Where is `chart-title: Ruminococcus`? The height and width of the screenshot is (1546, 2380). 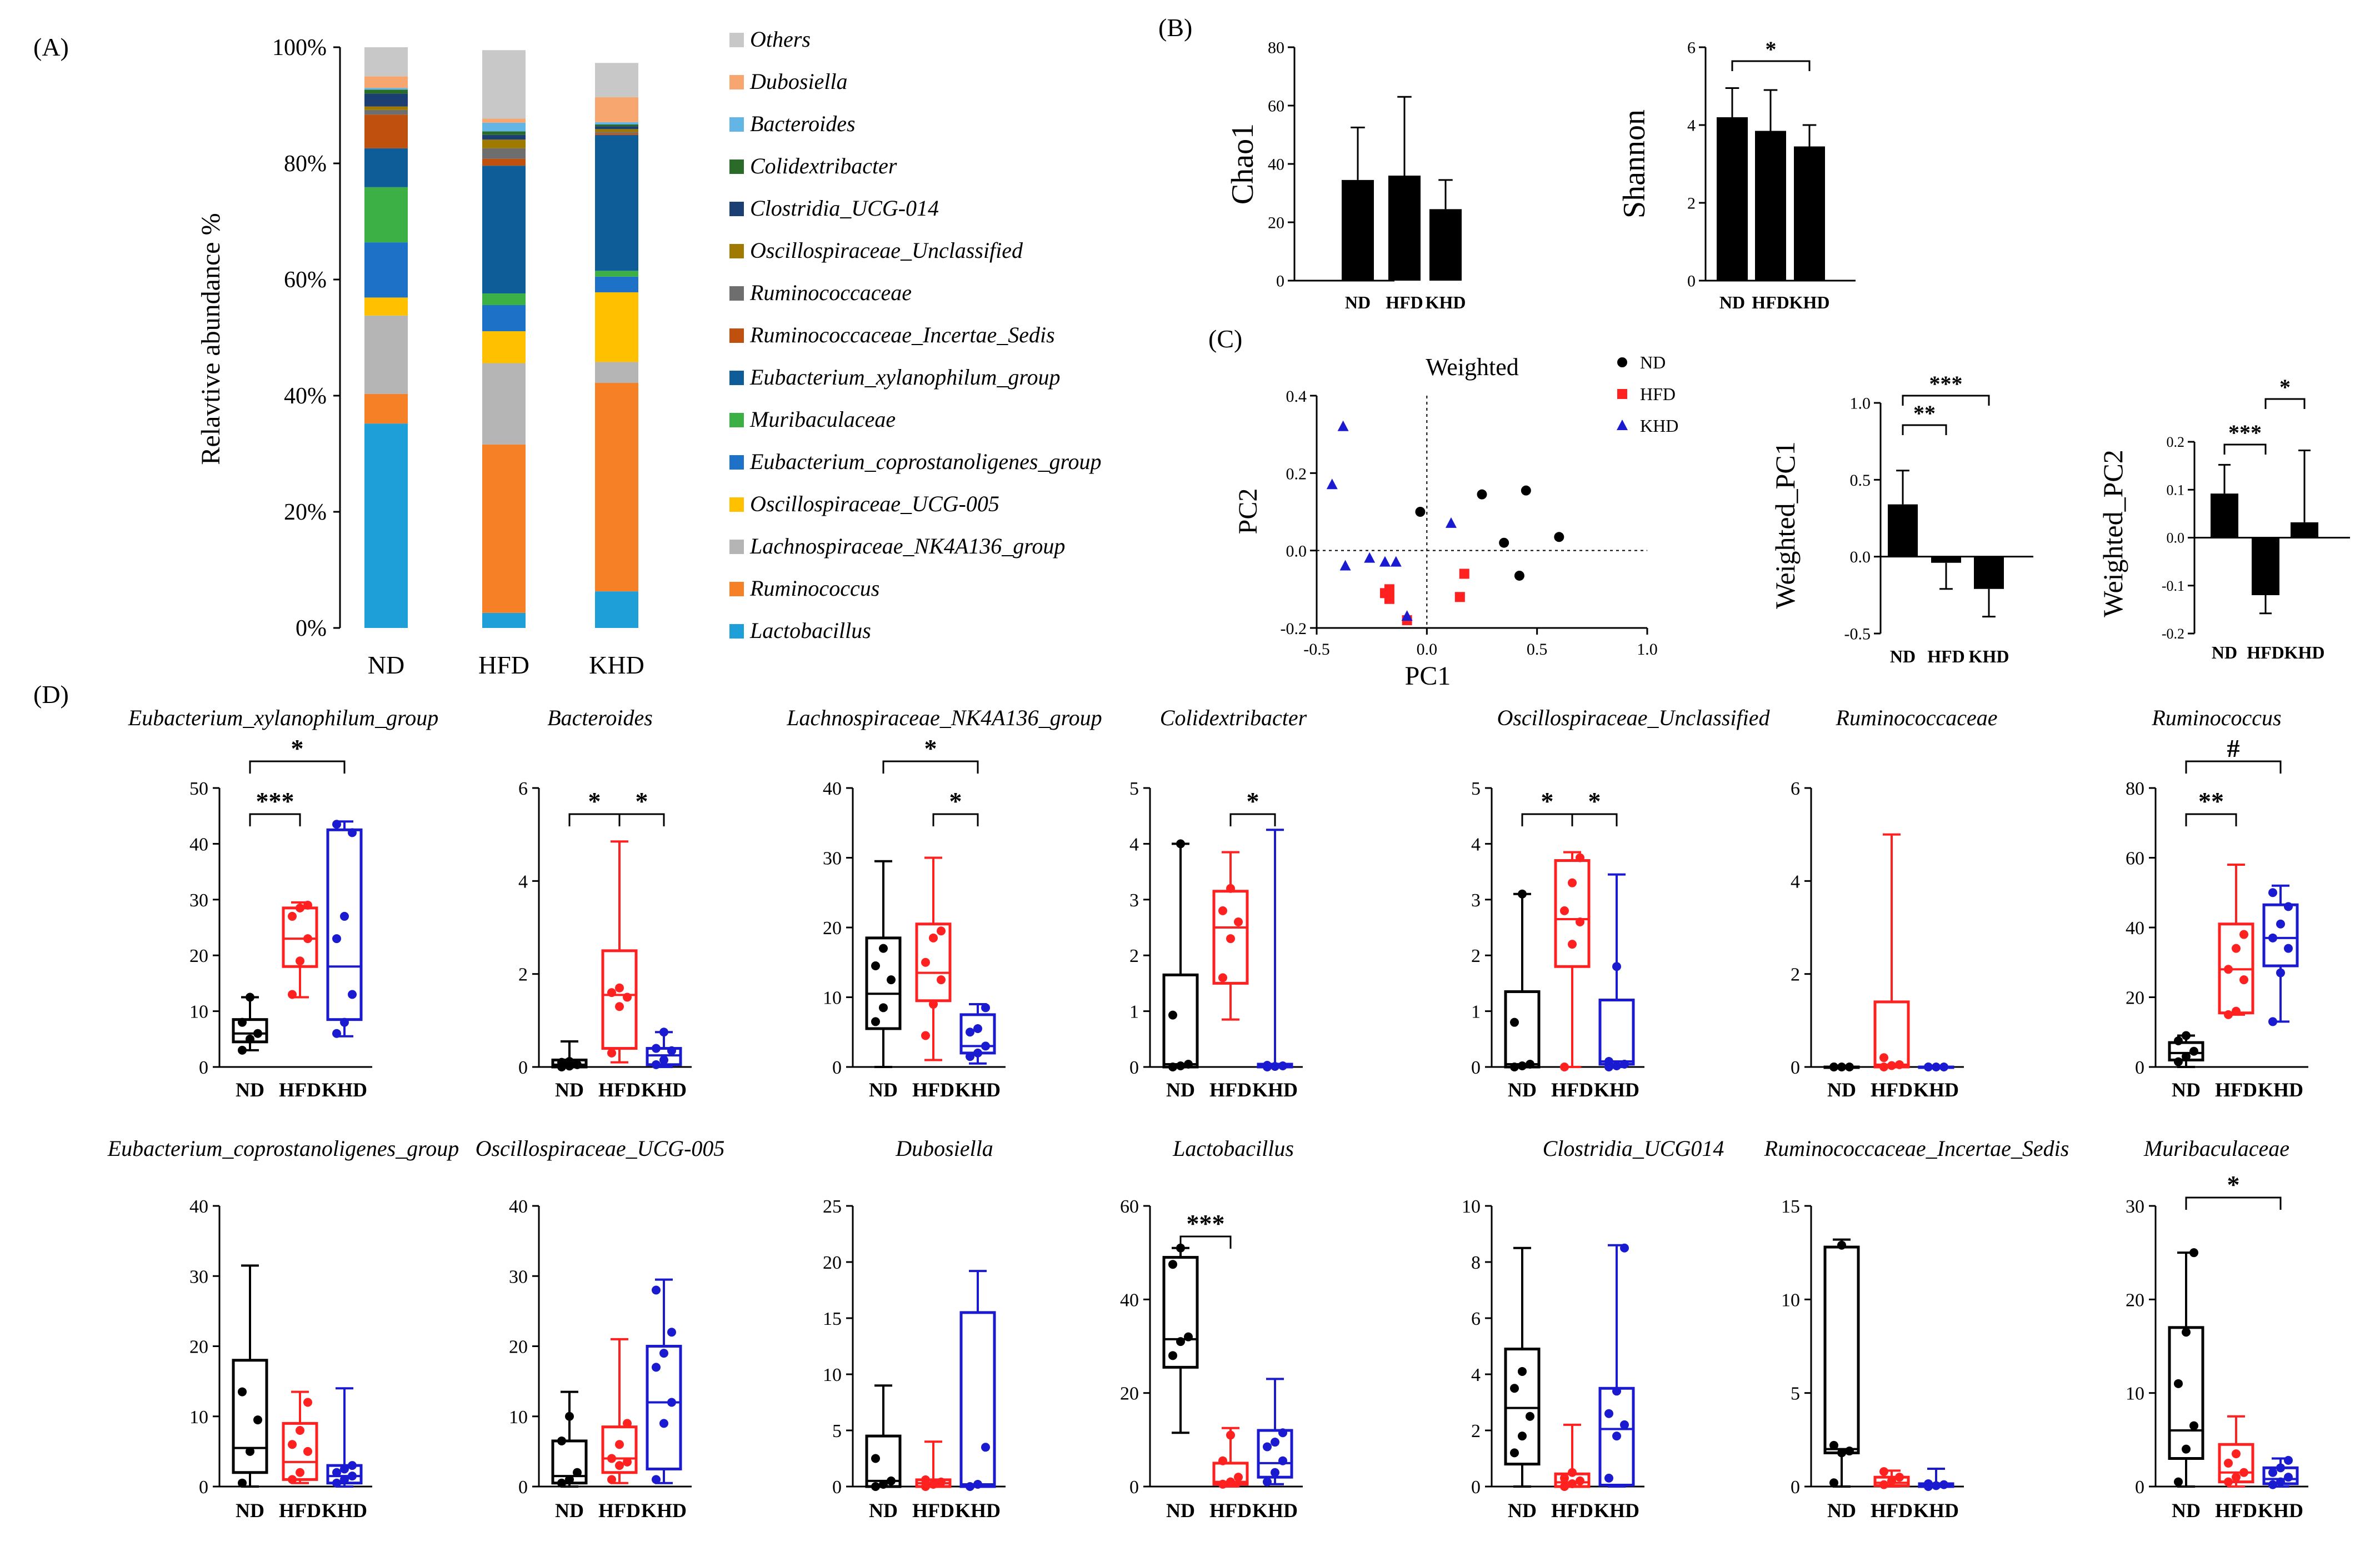 chart-title: Ruminococcus is located at coordinates (2216, 718).